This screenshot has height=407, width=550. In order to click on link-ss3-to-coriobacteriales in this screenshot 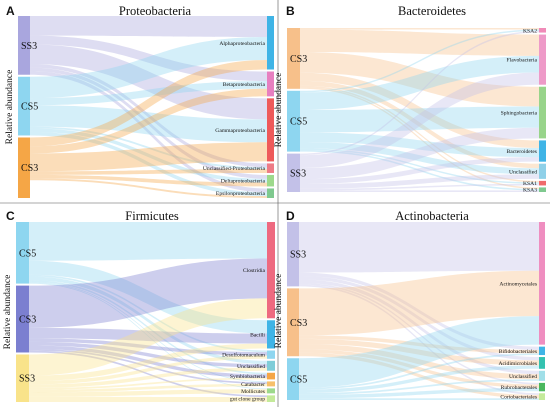, I will do `click(419, 339)`.